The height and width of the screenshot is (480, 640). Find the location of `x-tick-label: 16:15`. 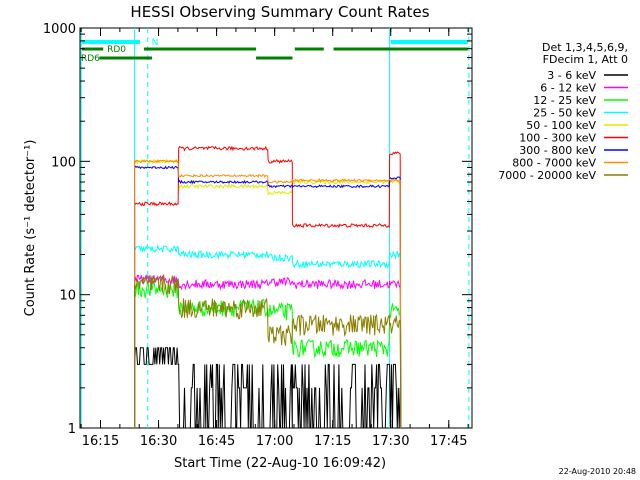

x-tick-label: 16:15 is located at coordinates (100, 441).